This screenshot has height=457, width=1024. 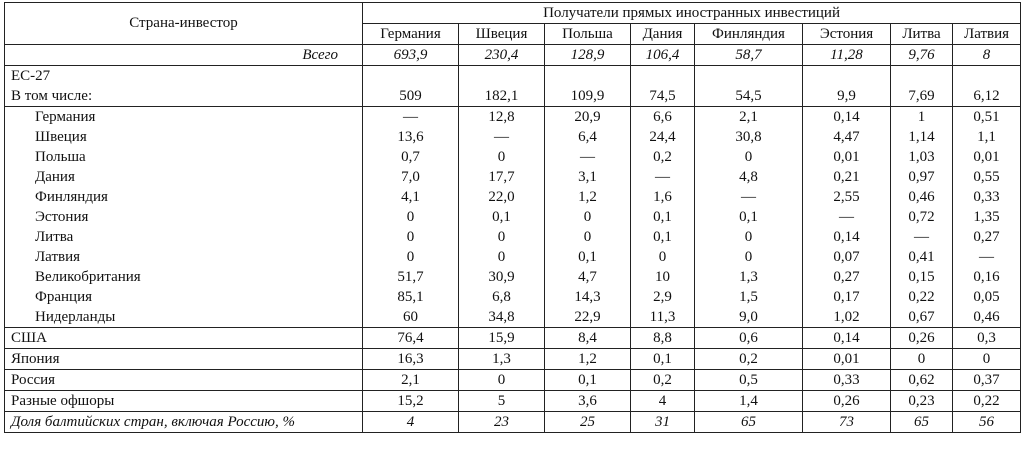 I want to click on row-label: Германия, so click(x=183, y=116).